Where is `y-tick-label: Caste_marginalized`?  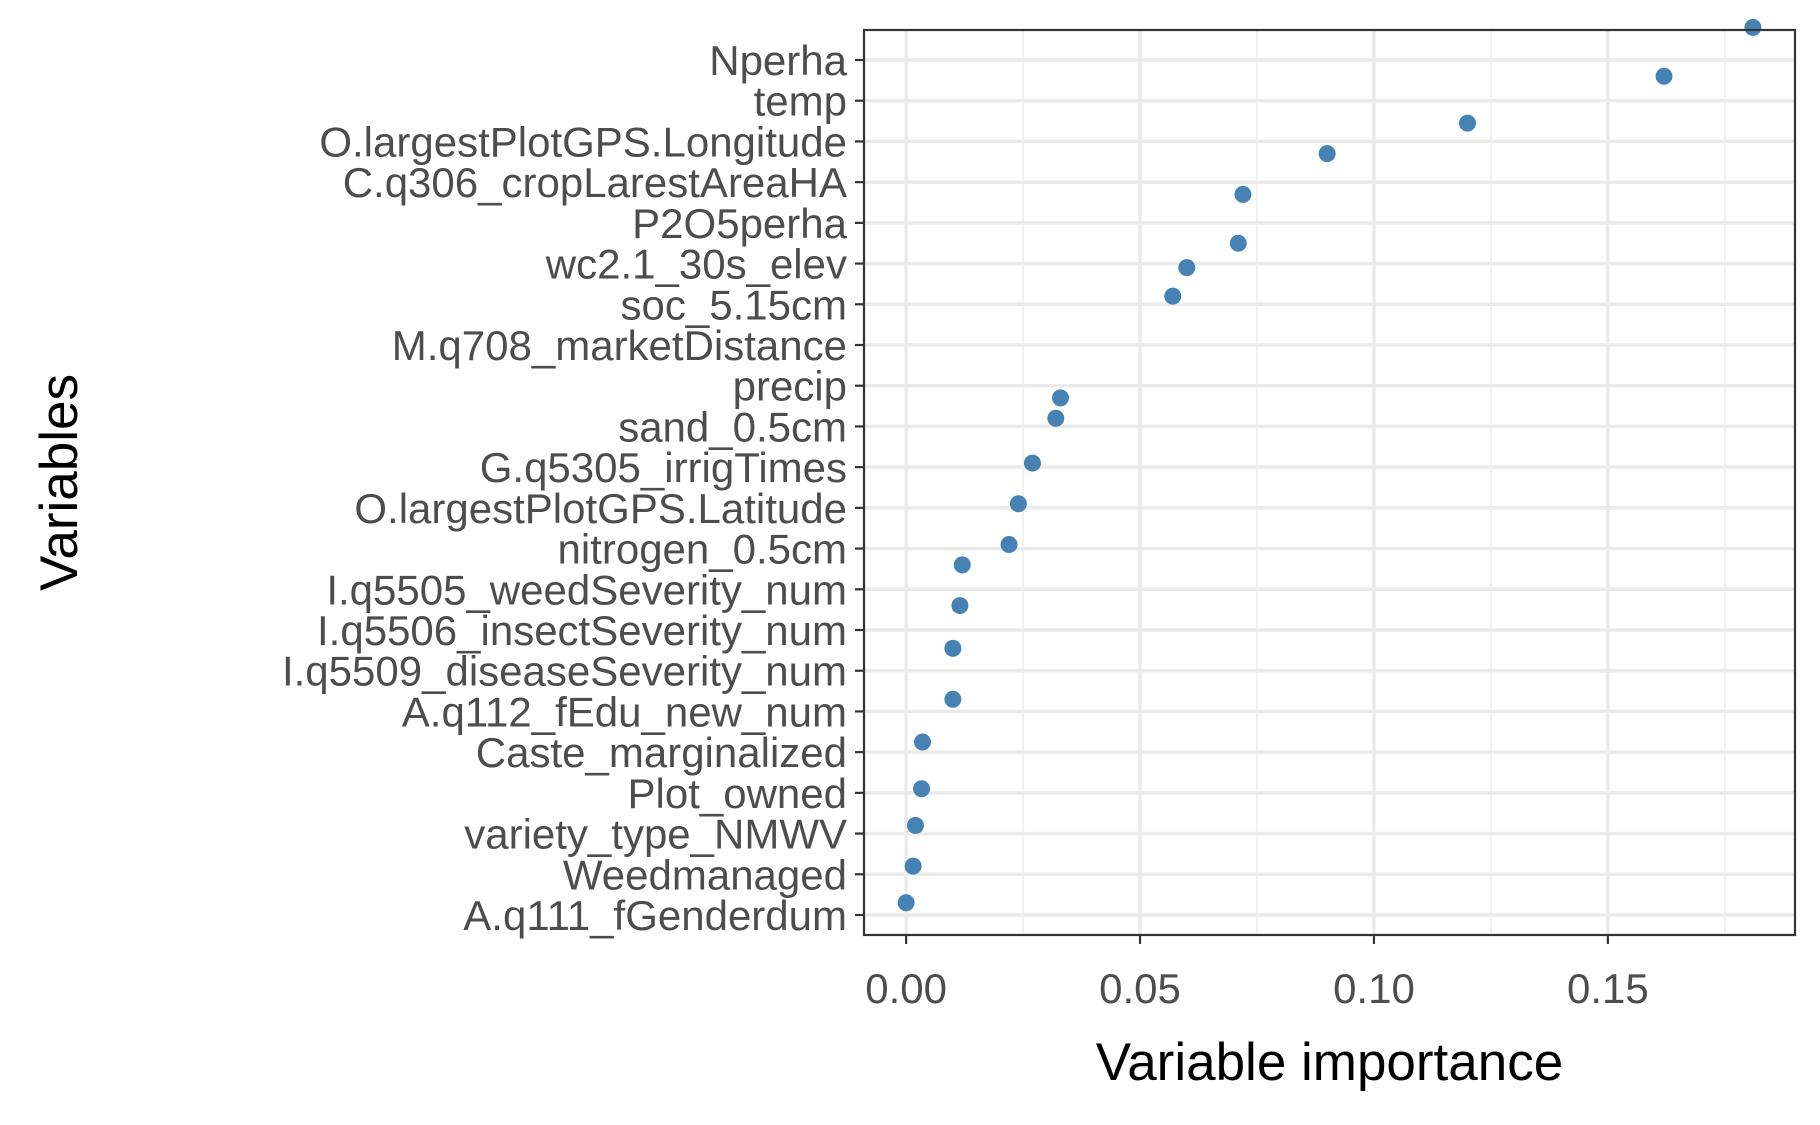
y-tick-label: Caste_marginalized is located at coordinates (661, 752).